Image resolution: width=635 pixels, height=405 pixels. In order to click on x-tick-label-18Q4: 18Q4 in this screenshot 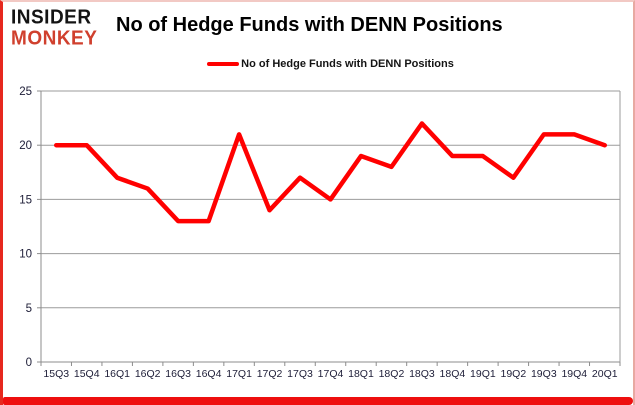, I will do `click(453, 374)`.